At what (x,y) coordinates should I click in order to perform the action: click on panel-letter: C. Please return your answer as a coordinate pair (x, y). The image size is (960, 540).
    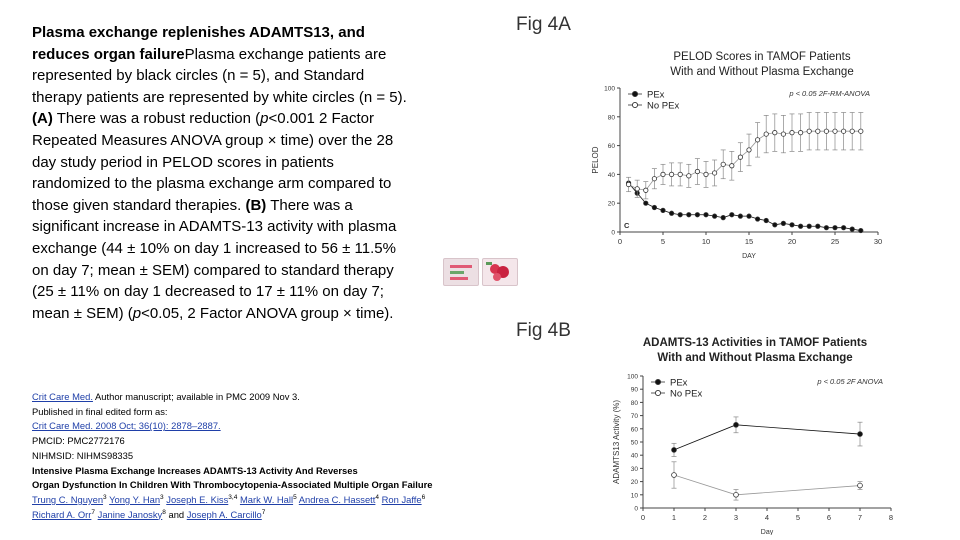
    Looking at the image, I should click on (627, 225).